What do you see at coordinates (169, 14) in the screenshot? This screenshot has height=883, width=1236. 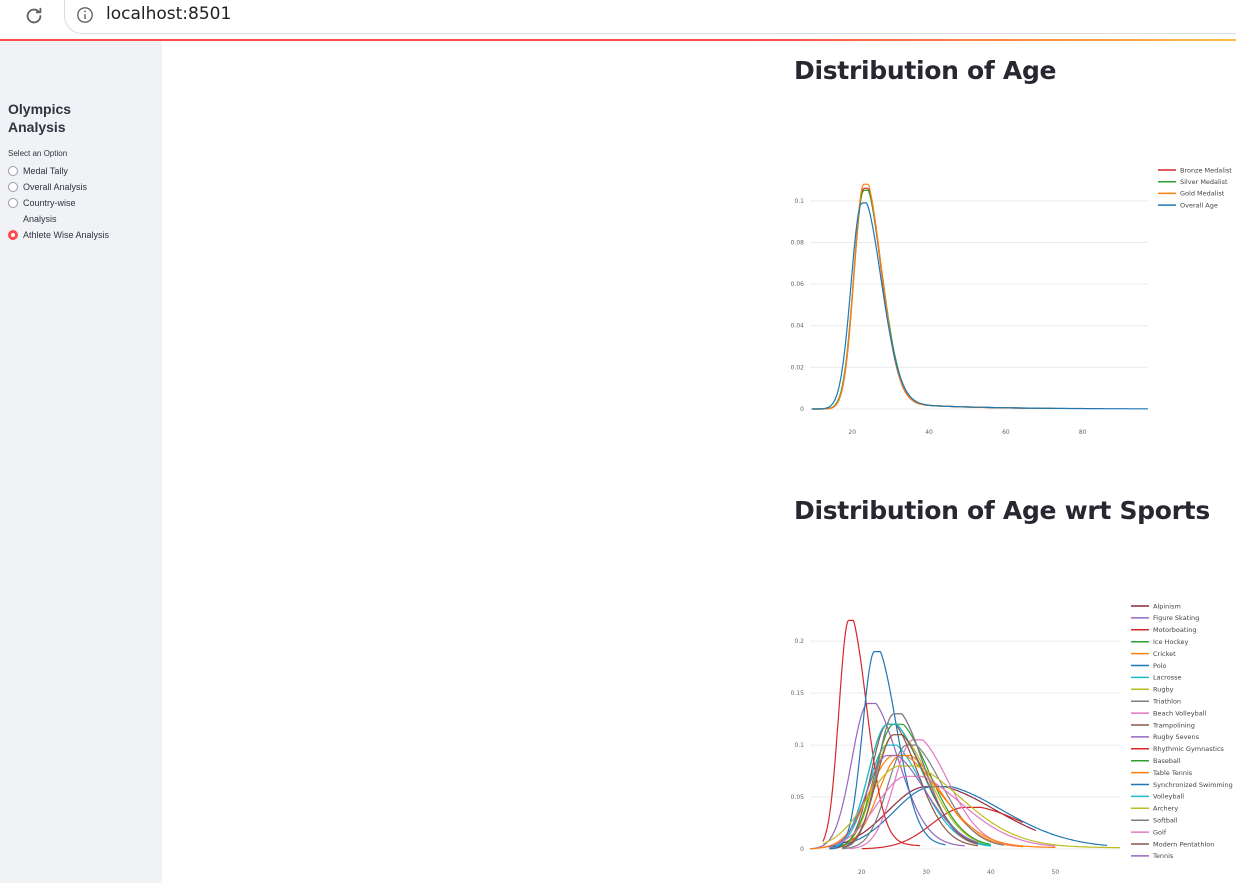 I see `url-text: localhost:8501` at bounding box center [169, 14].